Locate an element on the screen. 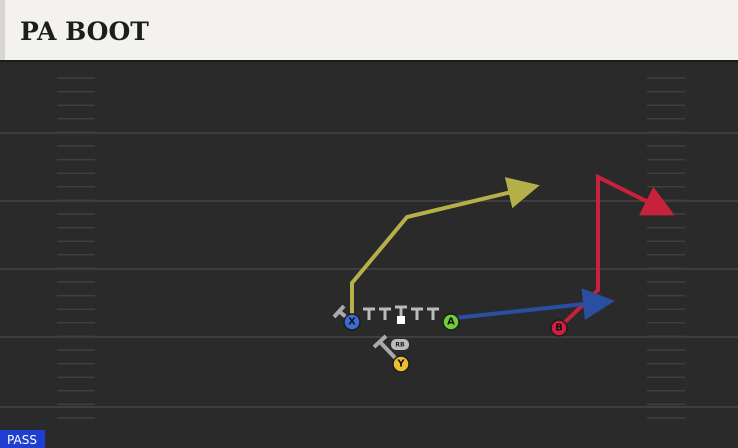 The height and width of the screenshot is (448, 738). play-type: PASS is located at coordinates (22, 440).